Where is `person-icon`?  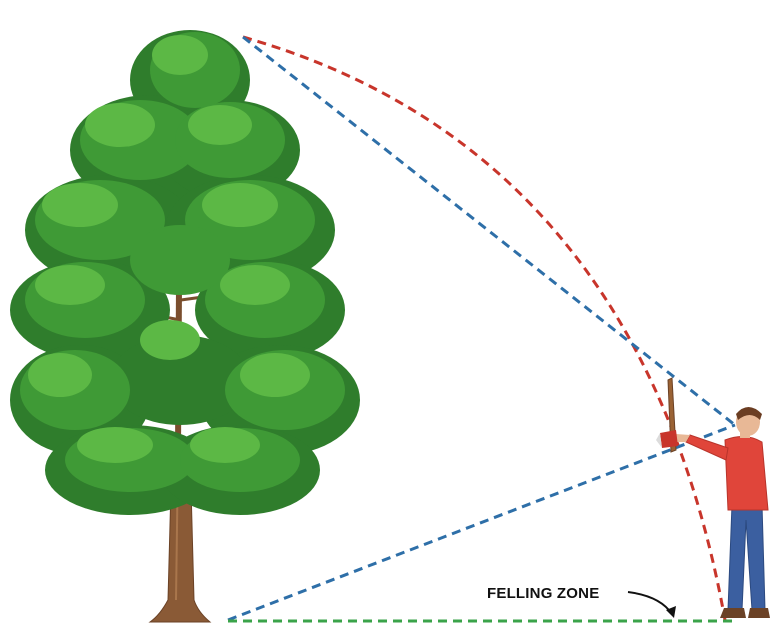 person-icon is located at coordinates (723, 512).